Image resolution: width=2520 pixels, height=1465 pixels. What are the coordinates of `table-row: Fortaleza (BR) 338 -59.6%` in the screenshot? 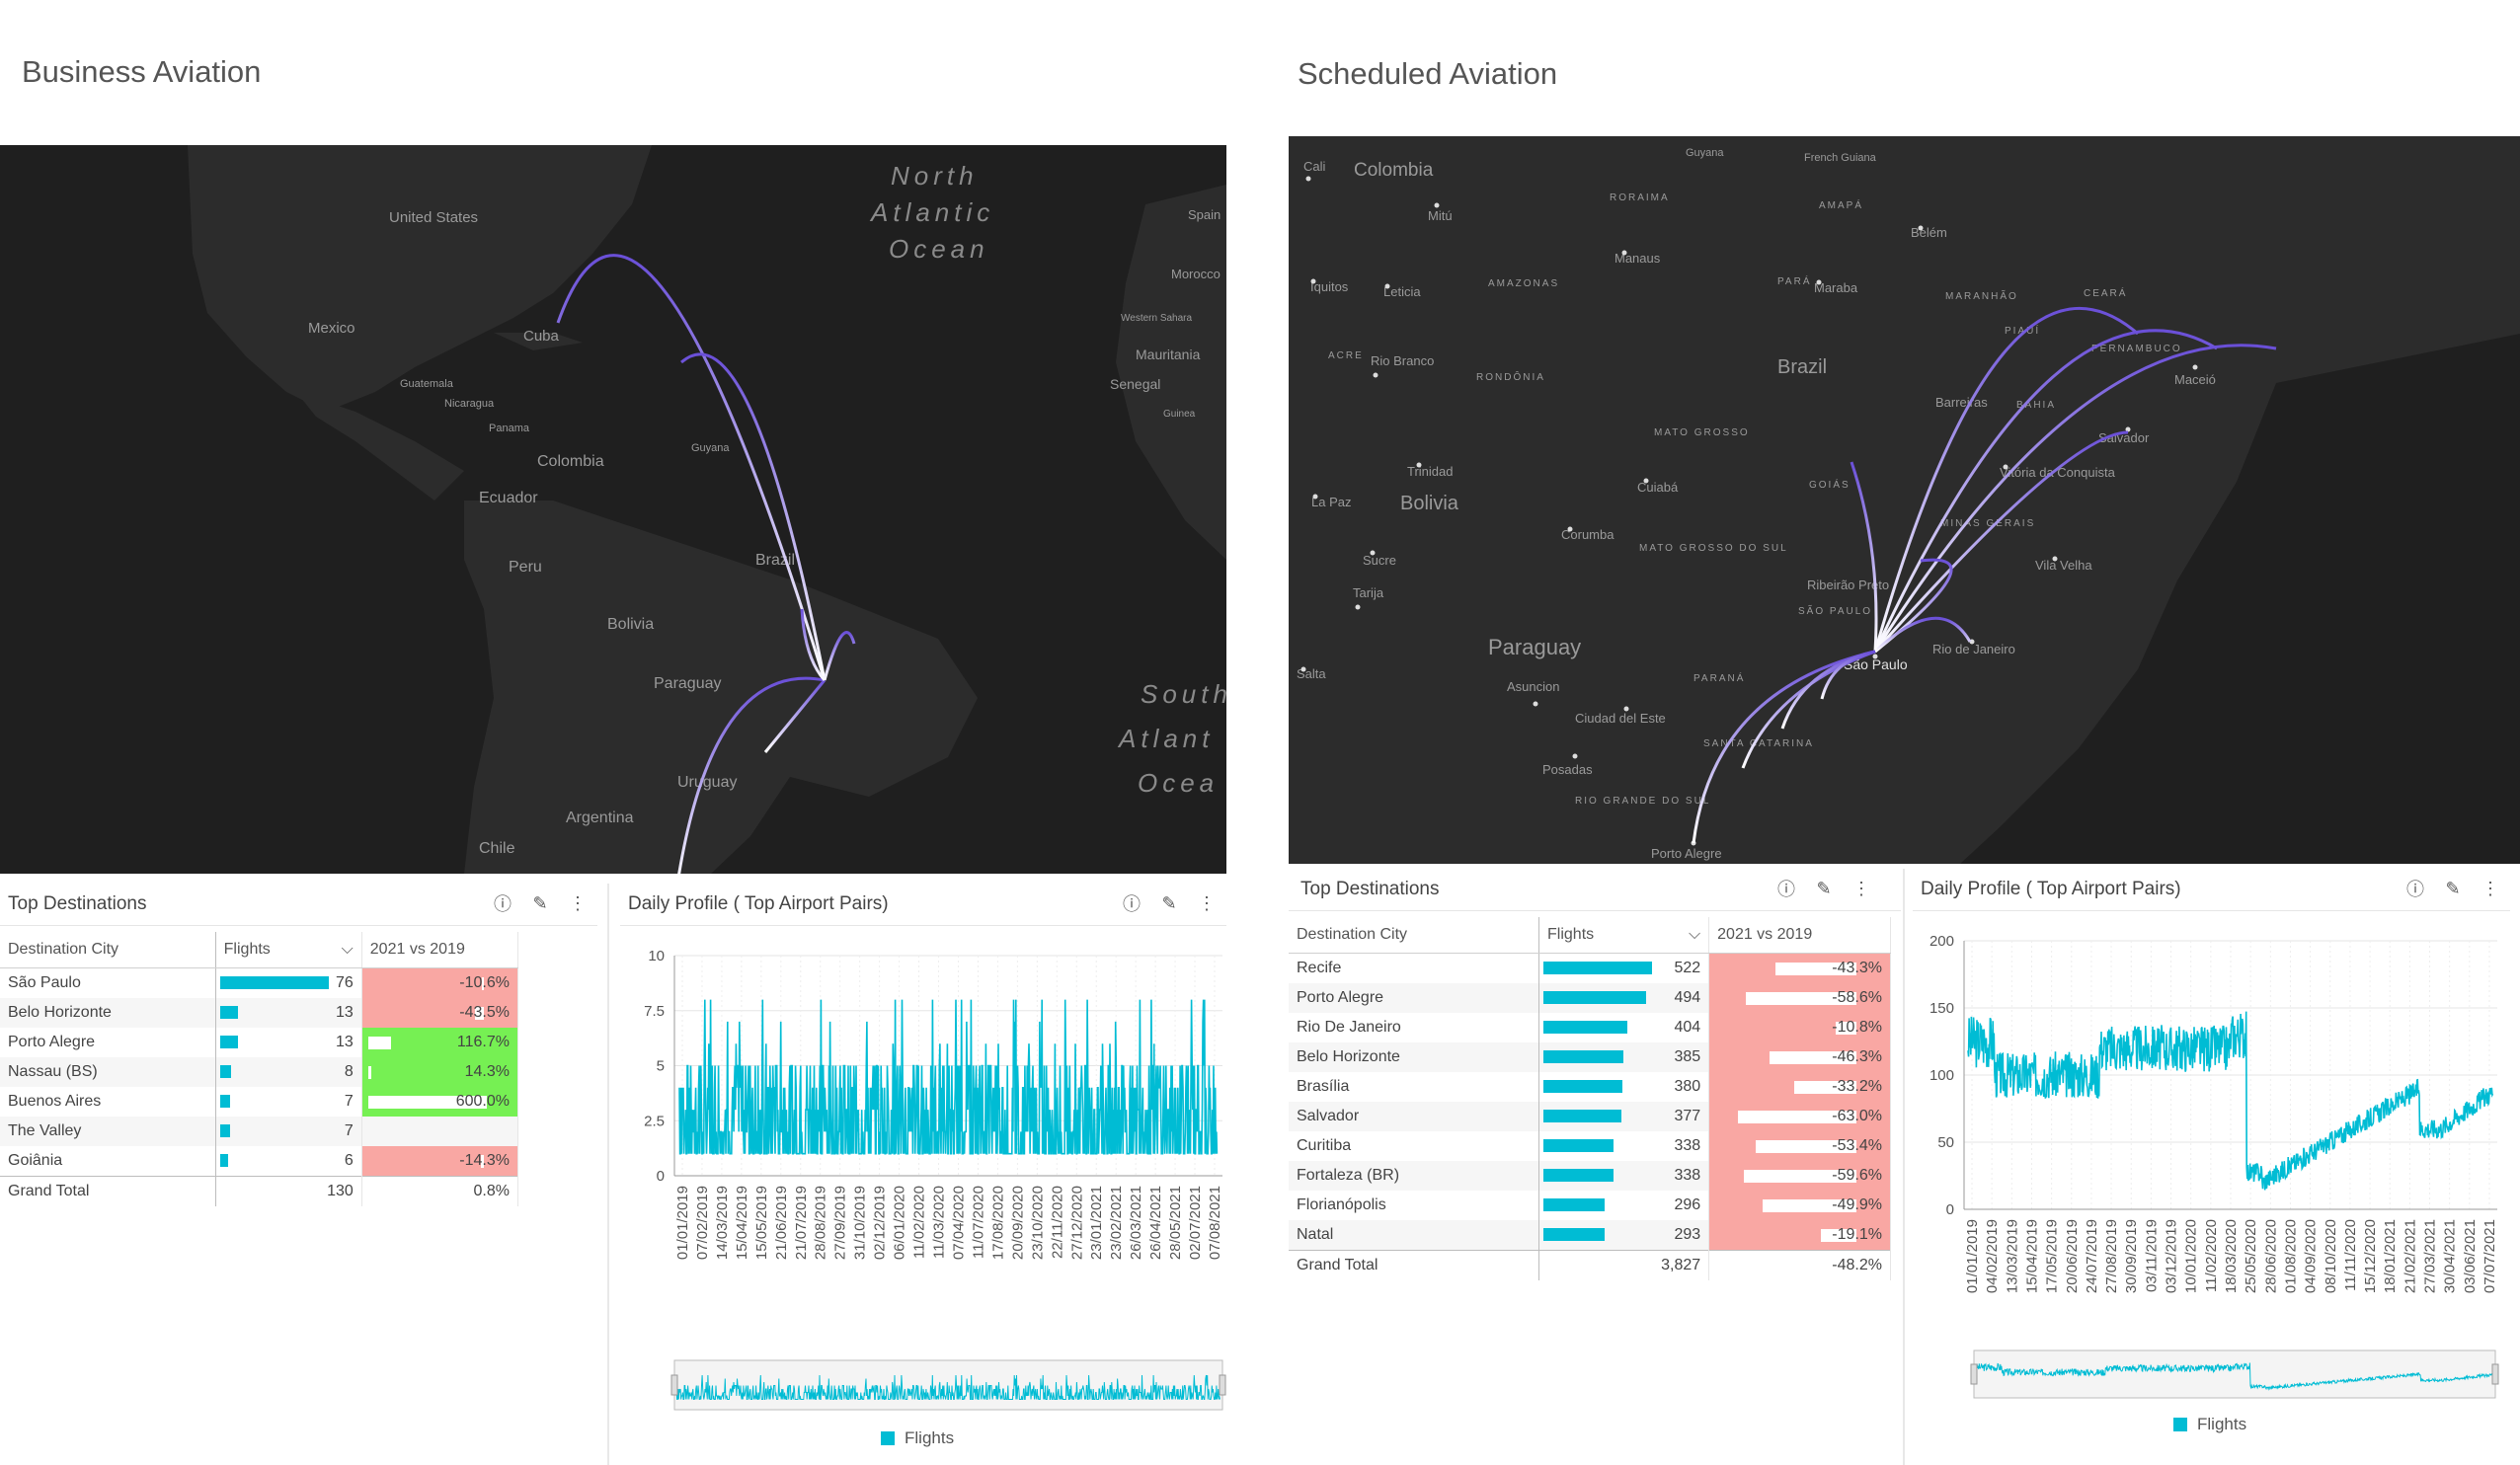 It's located at (1590, 1176).